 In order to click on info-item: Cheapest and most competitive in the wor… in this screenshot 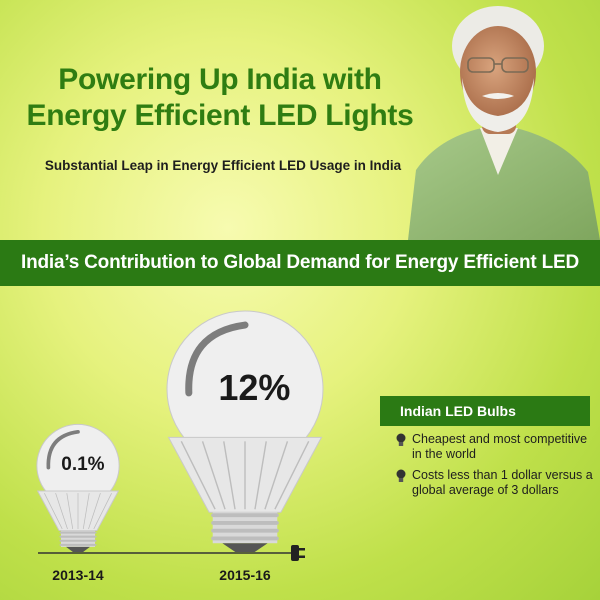, I will do `click(496, 447)`.